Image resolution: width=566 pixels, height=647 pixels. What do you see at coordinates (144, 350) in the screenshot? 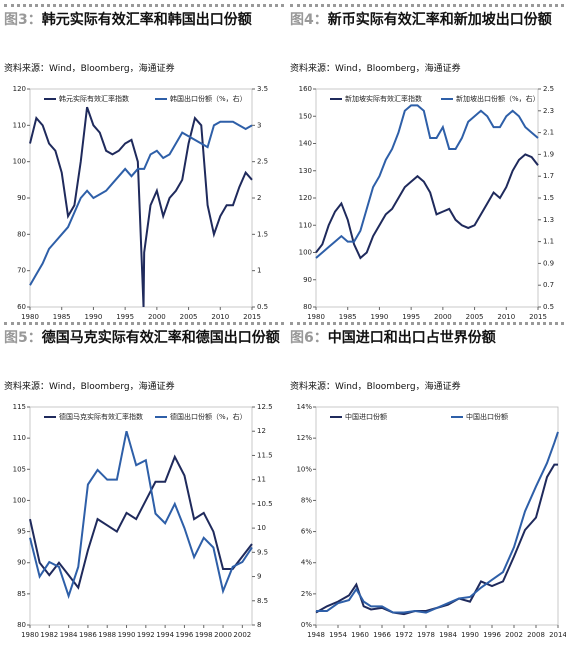
I see `figure-title: 图5：德国马克实际有效汇率和德国出口份额` at bounding box center [144, 350].